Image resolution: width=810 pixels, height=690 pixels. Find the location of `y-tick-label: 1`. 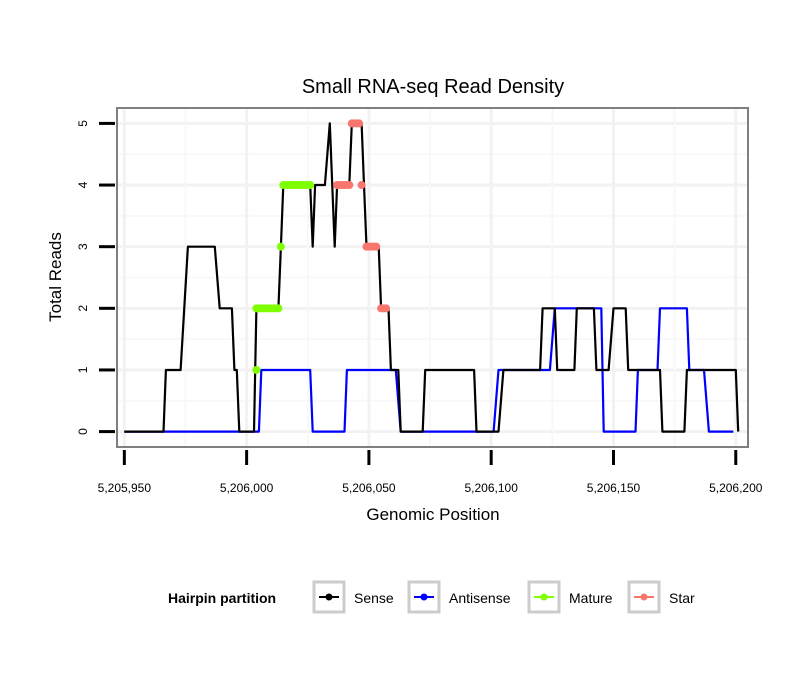

y-tick-label: 1 is located at coordinates (83, 369).